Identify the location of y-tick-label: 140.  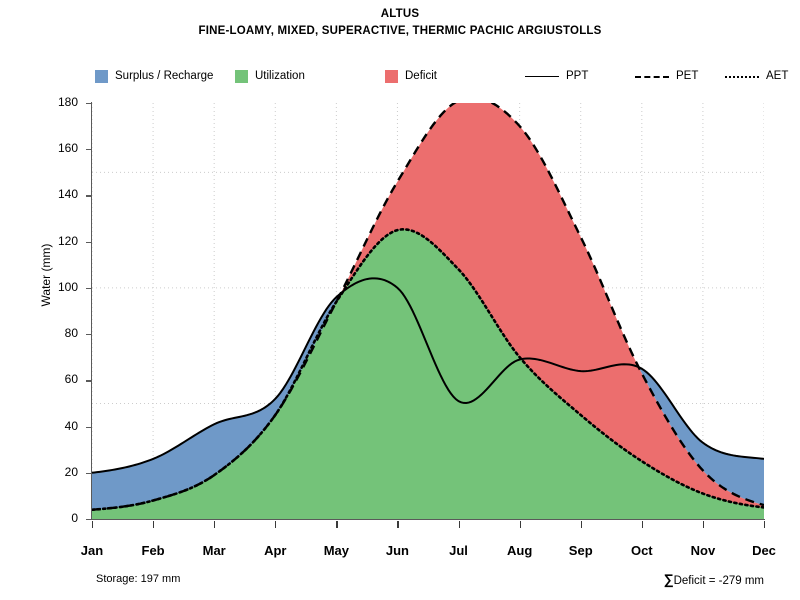
(67, 194).